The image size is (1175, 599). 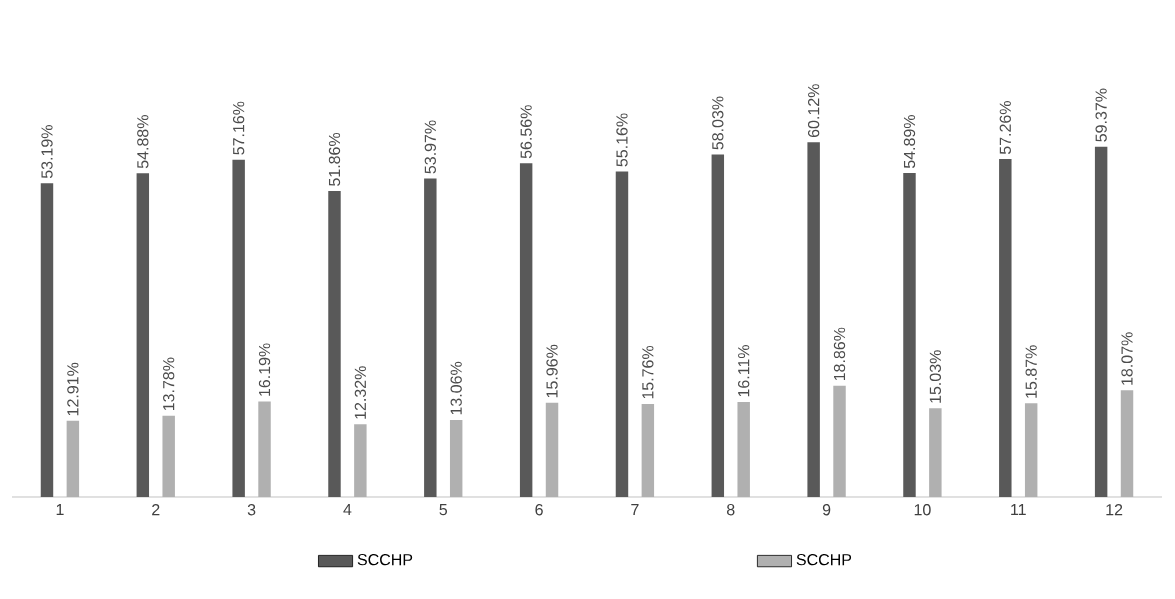 What do you see at coordinates (238, 128) in the screenshot?
I see `data-label: 57.16%` at bounding box center [238, 128].